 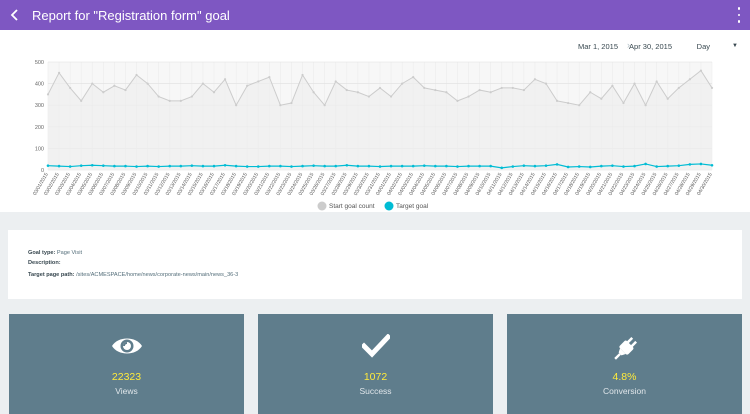 What do you see at coordinates (126, 391) in the screenshot?
I see `views-label: Views` at bounding box center [126, 391].